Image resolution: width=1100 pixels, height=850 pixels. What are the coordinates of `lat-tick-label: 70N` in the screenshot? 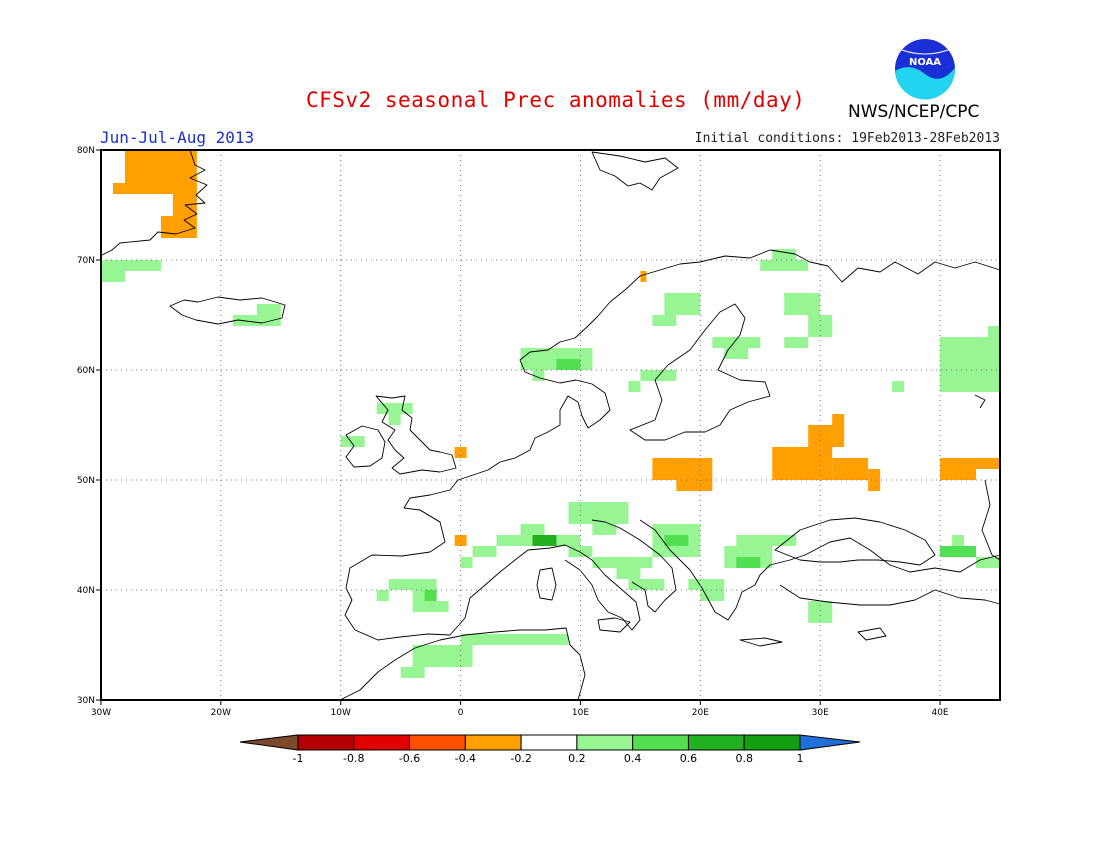 It's located at (86, 261).